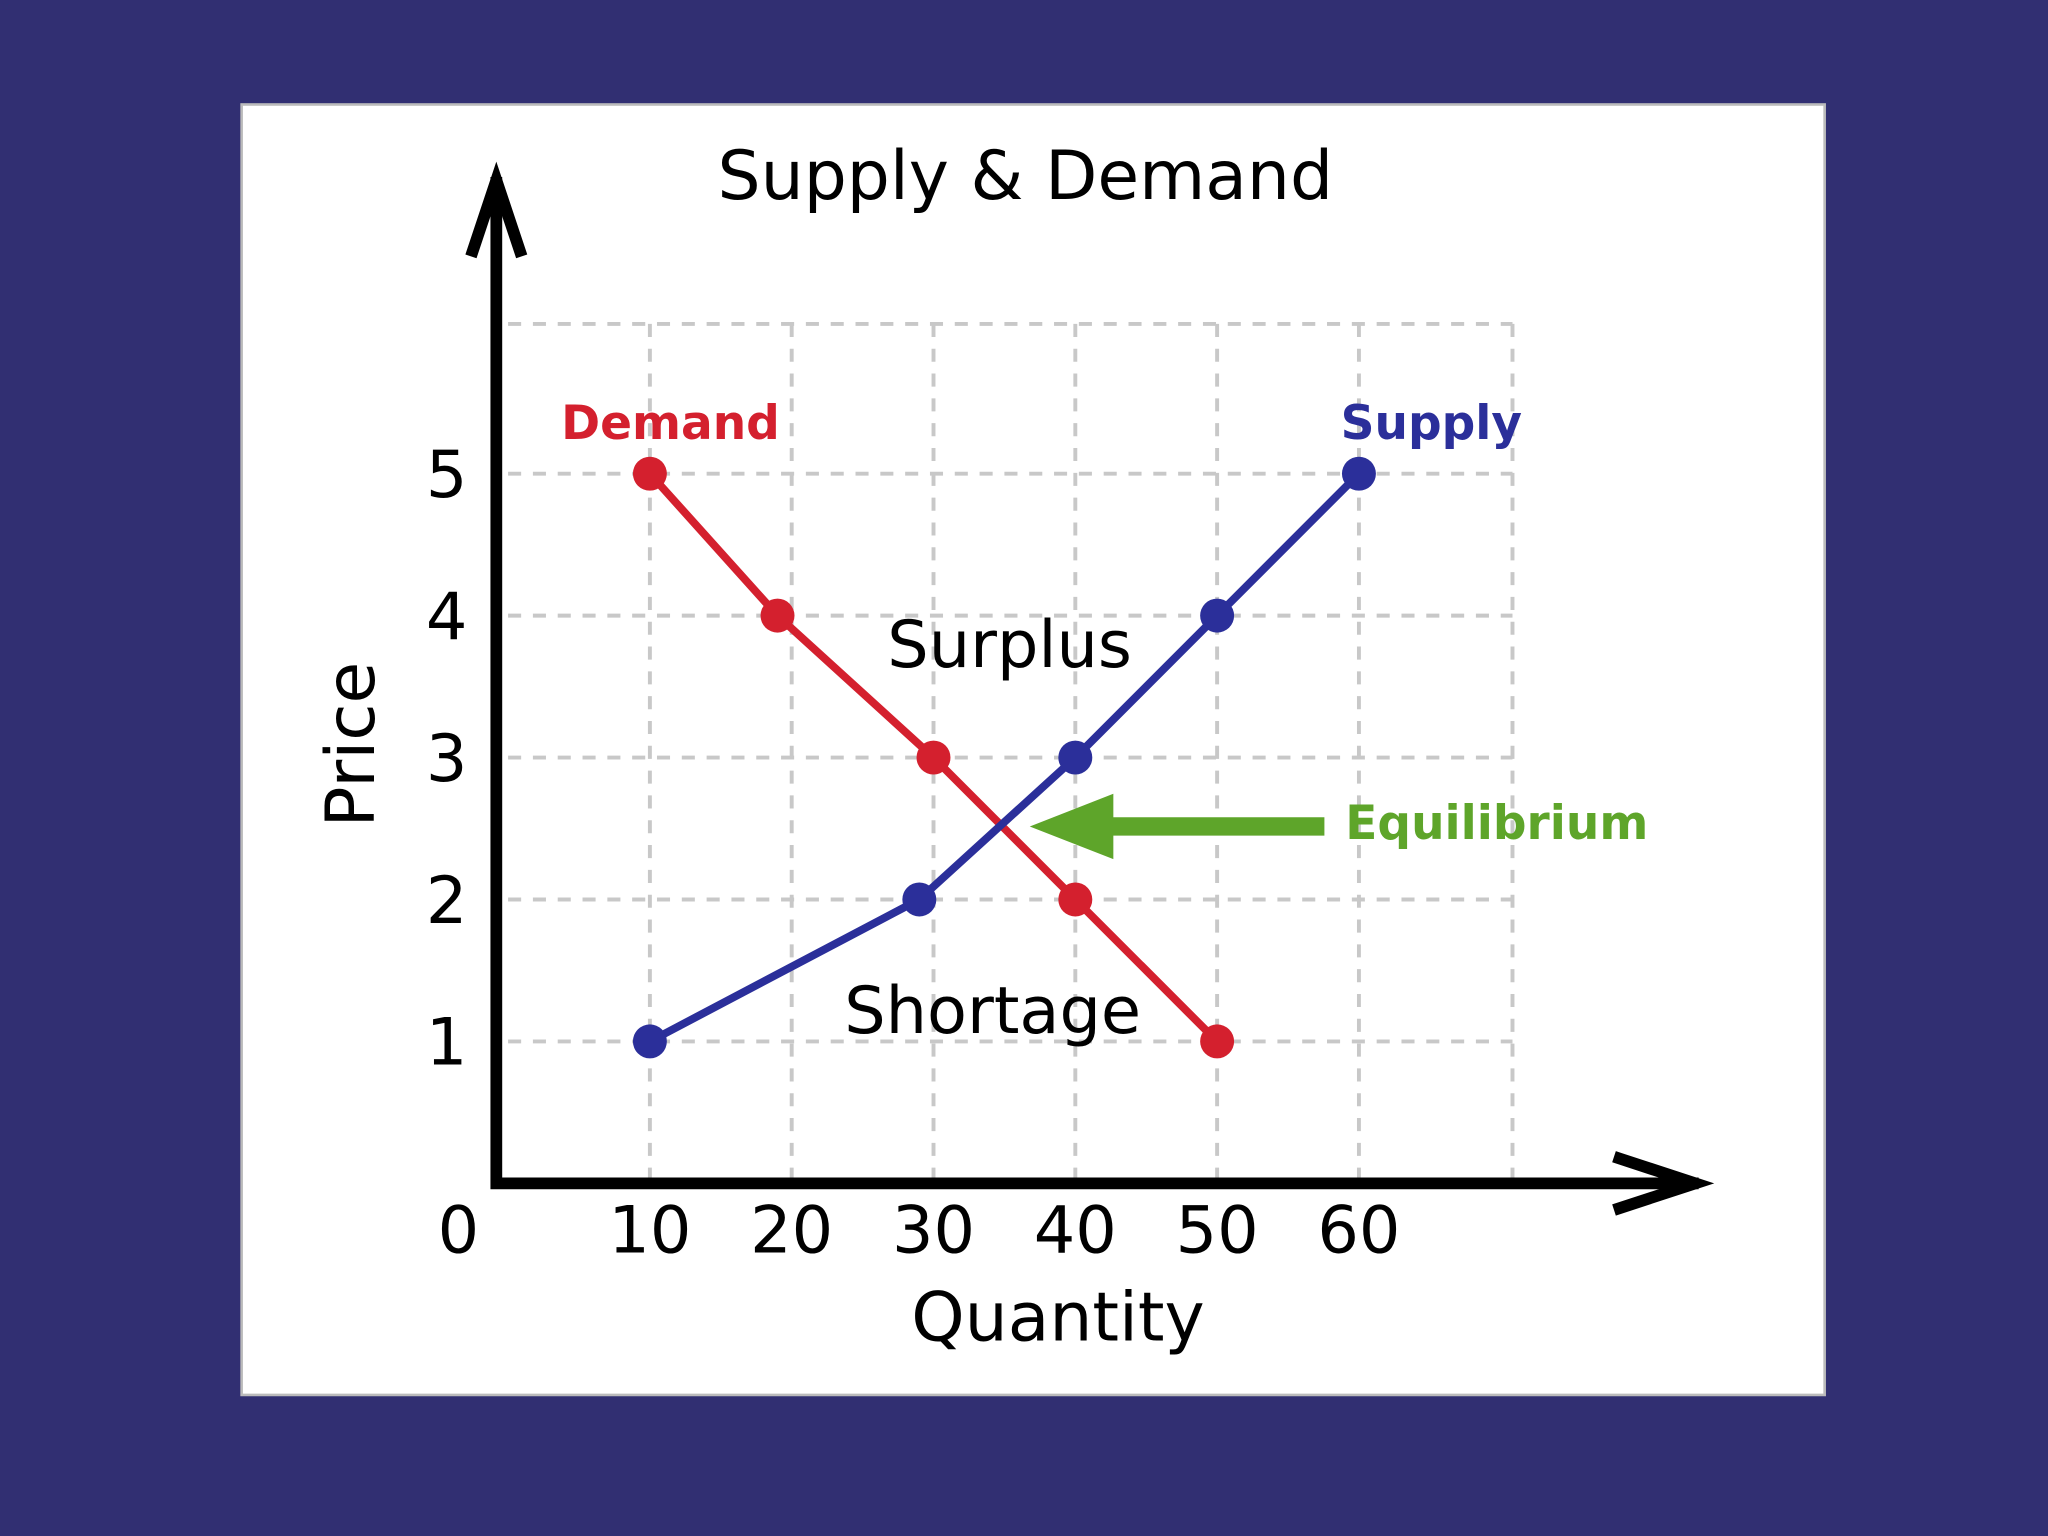  What do you see at coordinates (1004, 757) in the screenshot?
I see `plot` at bounding box center [1004, 757].